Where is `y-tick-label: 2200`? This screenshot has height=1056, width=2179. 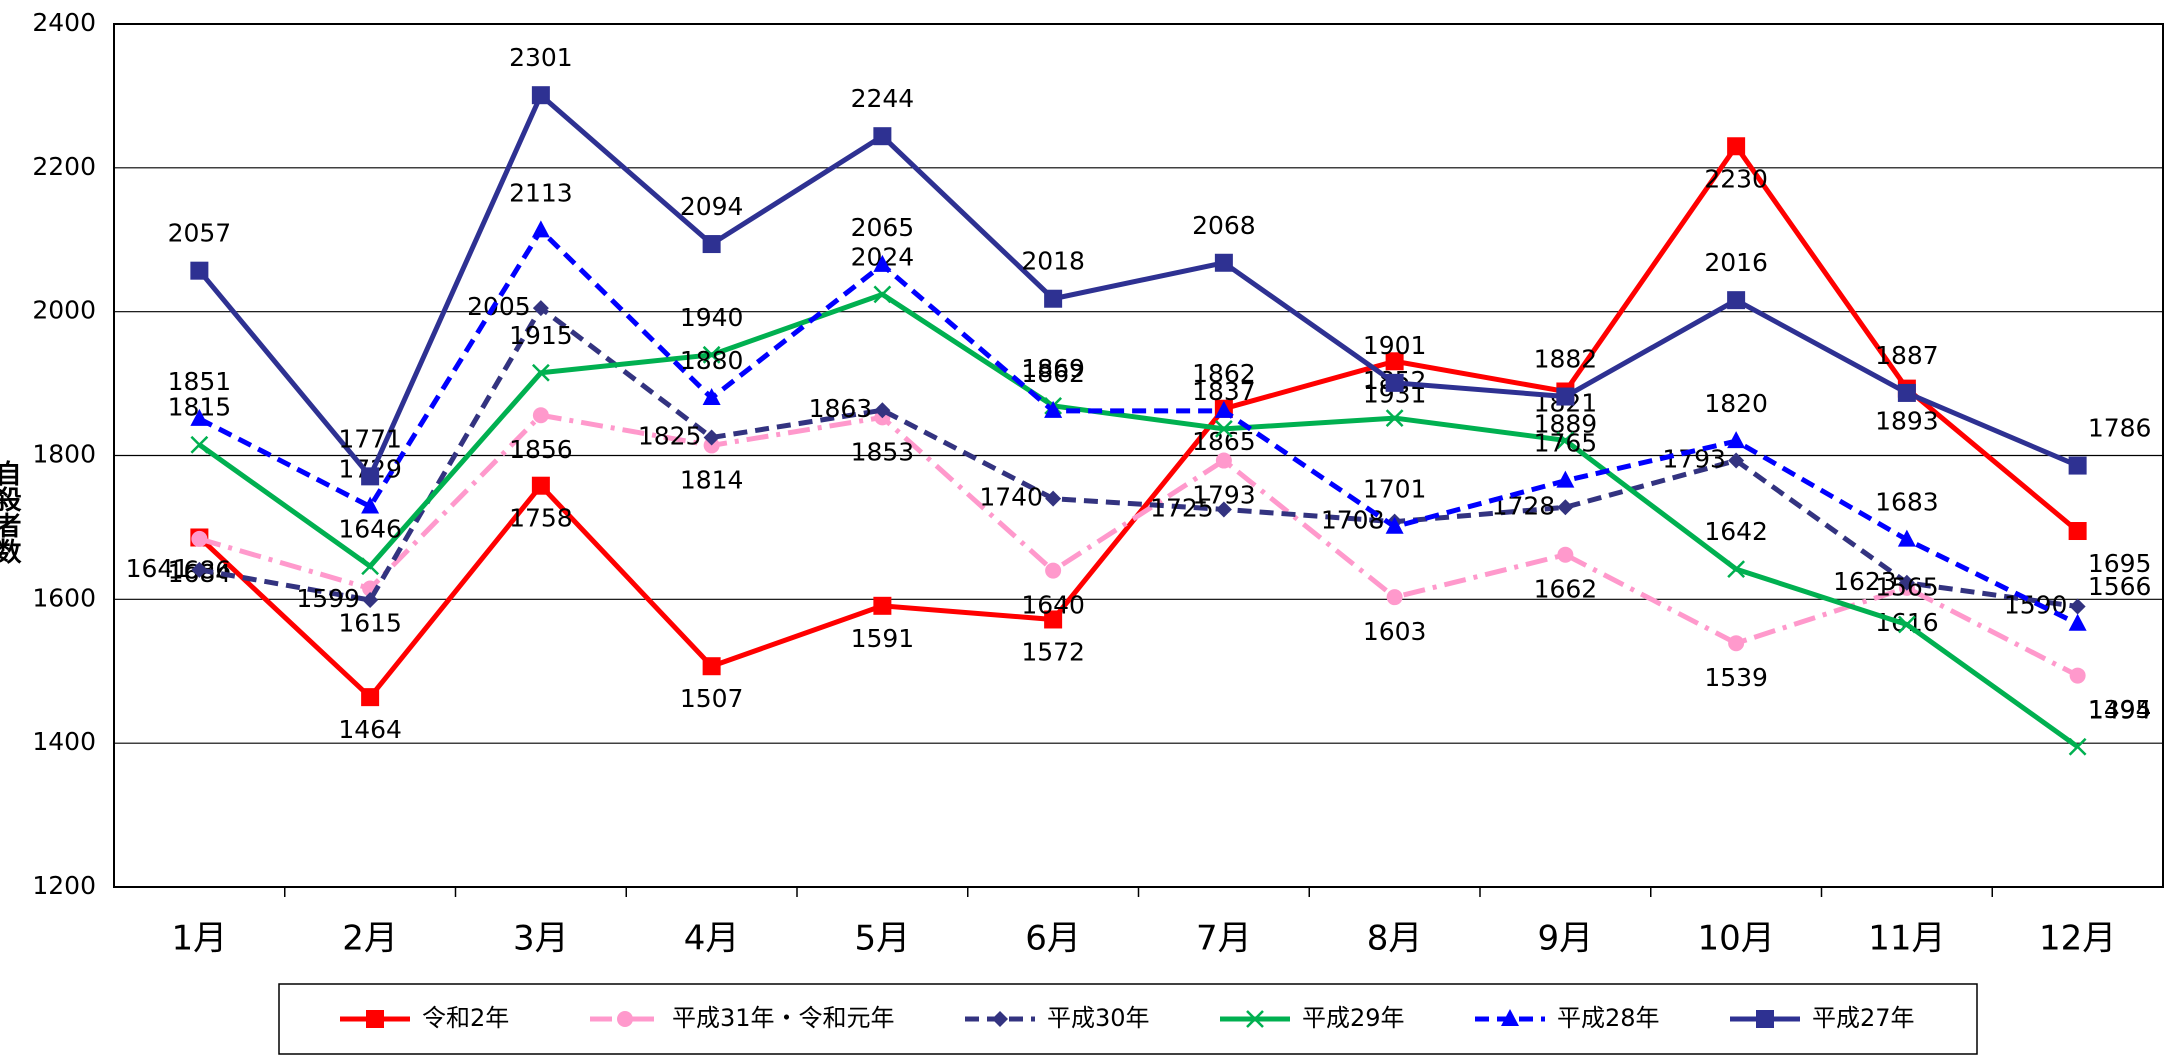 y-tick-label: 2200 is located at coordinates (64, 166).